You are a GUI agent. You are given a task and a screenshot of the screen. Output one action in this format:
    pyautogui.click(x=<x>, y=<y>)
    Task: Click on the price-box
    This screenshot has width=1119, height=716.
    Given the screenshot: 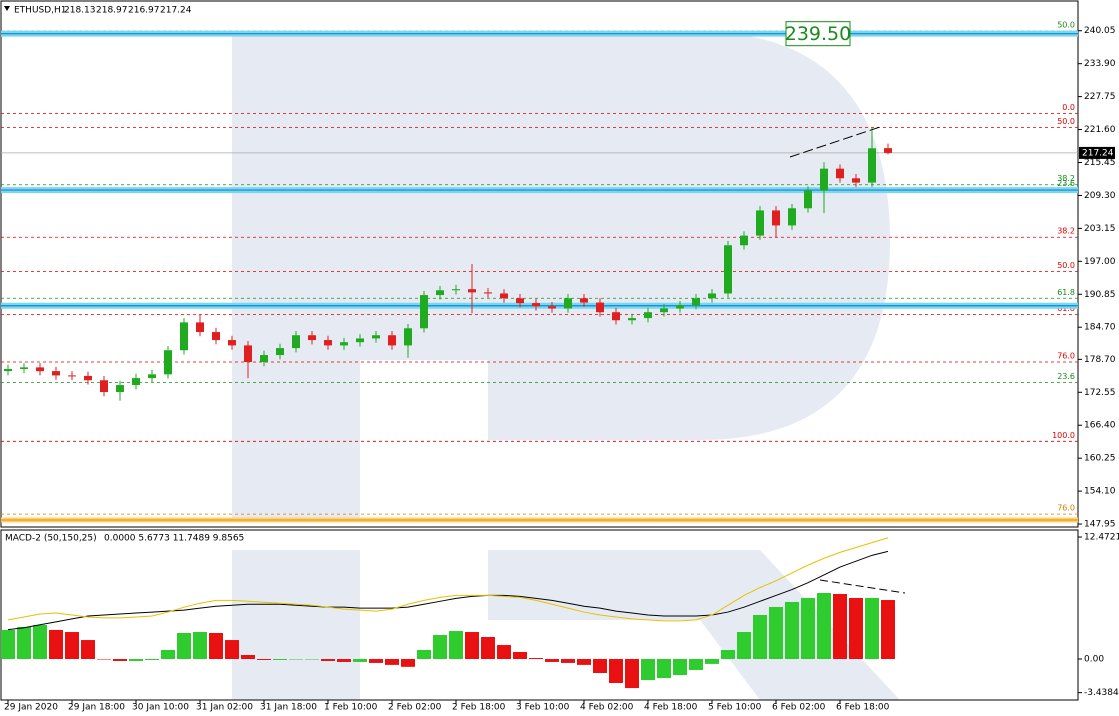 What is the action you would take?
    pyautogui.click(x=1097, y=152)
    